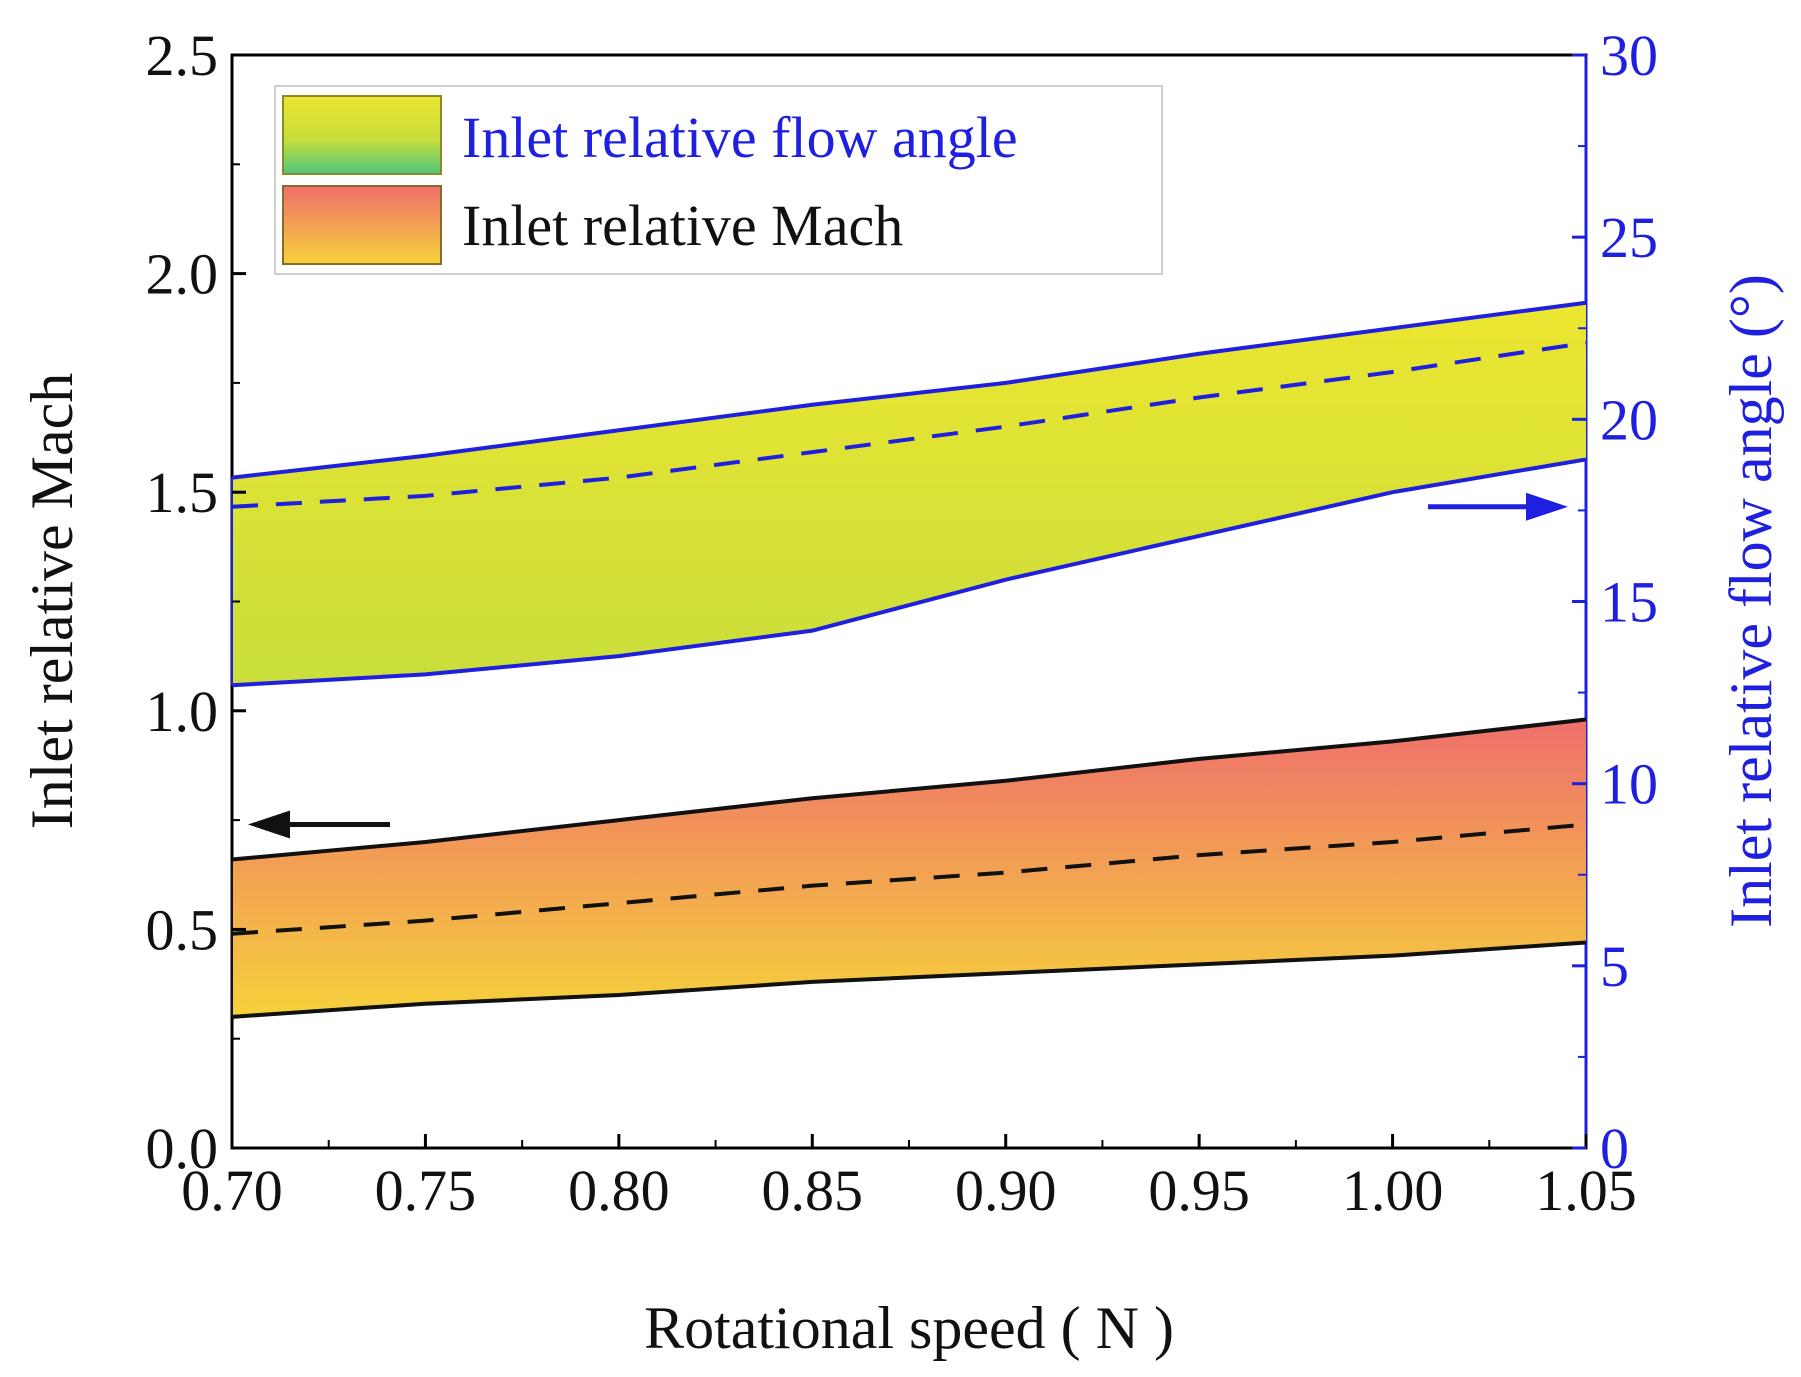 This screenshot has height=1377, width=1801. I want to click on y-right-tick-label: 10, so click(1629, 784).